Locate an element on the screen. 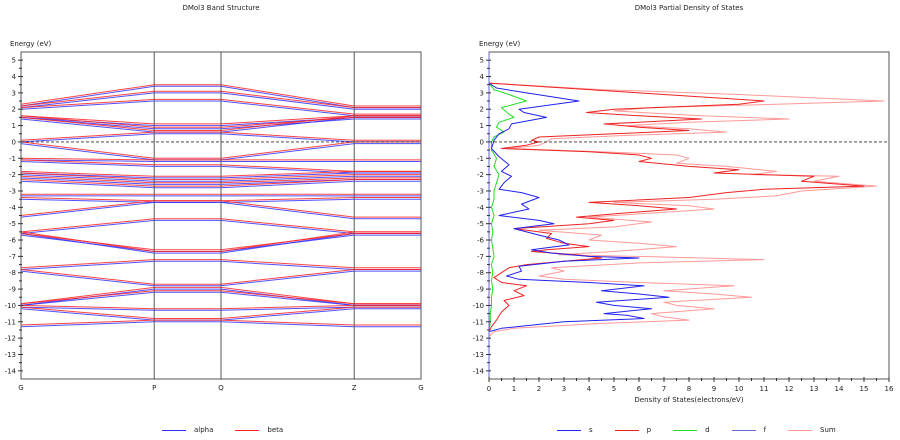 The height and width of the screenshot is (440, 900). pdos-ytick-label: -12 is located at coordinates (478, 339).